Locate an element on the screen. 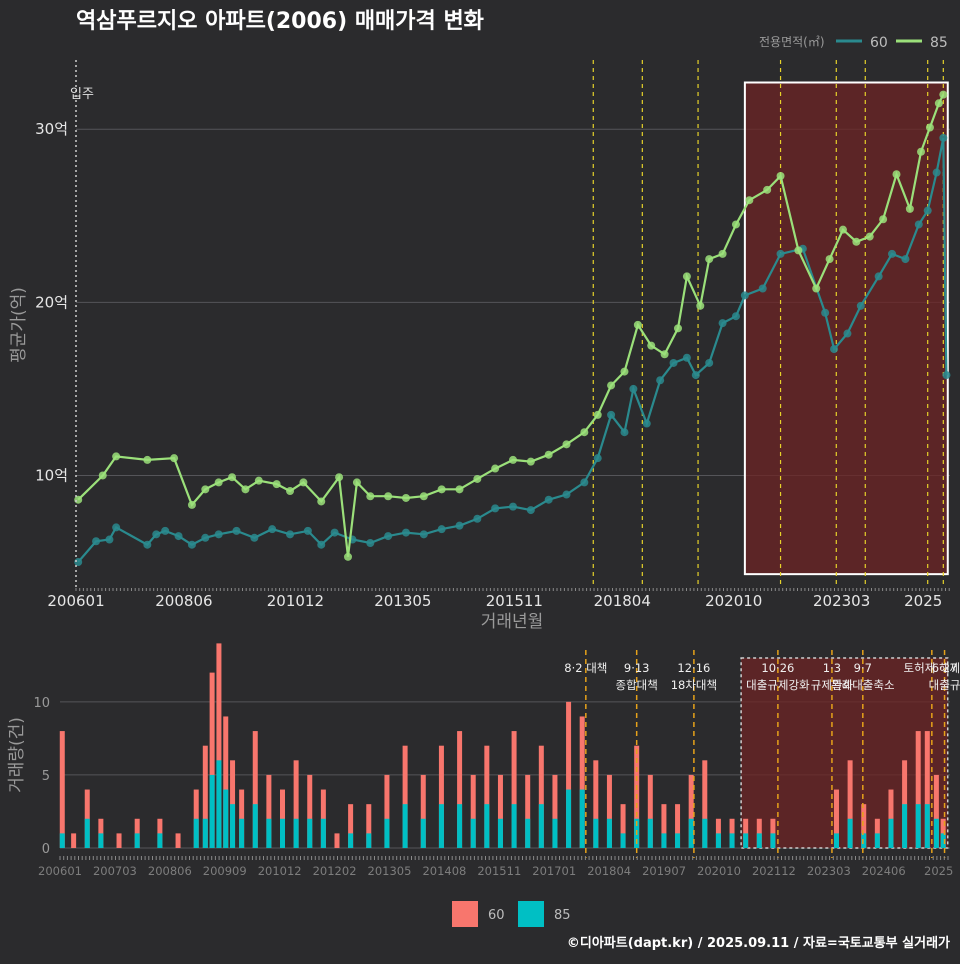 This screenshot has height=964, width=960. bottom-y-tick-label: 0 is located at coordinates (46, 849).